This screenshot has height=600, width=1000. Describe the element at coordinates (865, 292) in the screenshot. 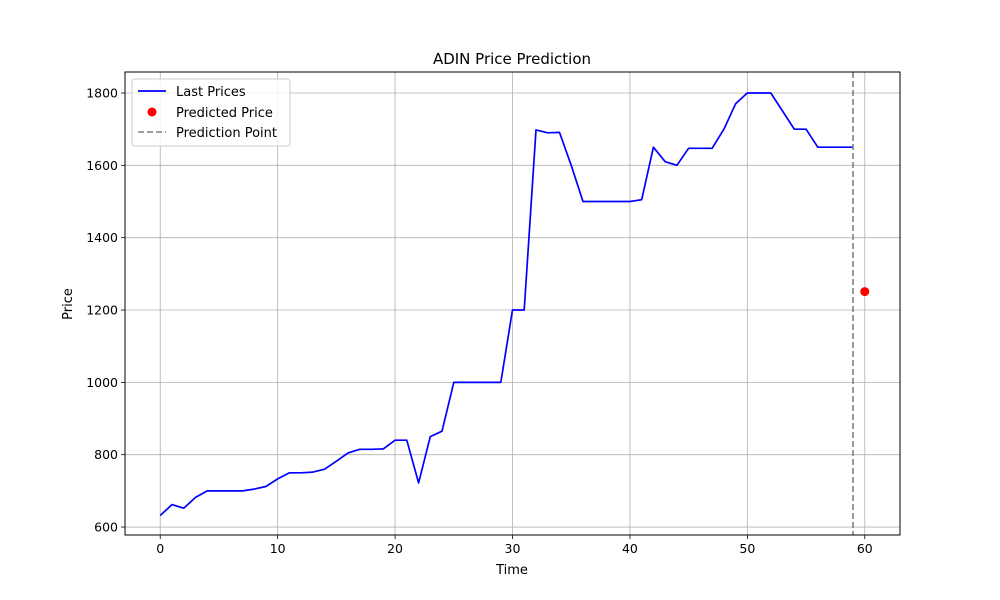

I see `predicted-price-point` at that location.